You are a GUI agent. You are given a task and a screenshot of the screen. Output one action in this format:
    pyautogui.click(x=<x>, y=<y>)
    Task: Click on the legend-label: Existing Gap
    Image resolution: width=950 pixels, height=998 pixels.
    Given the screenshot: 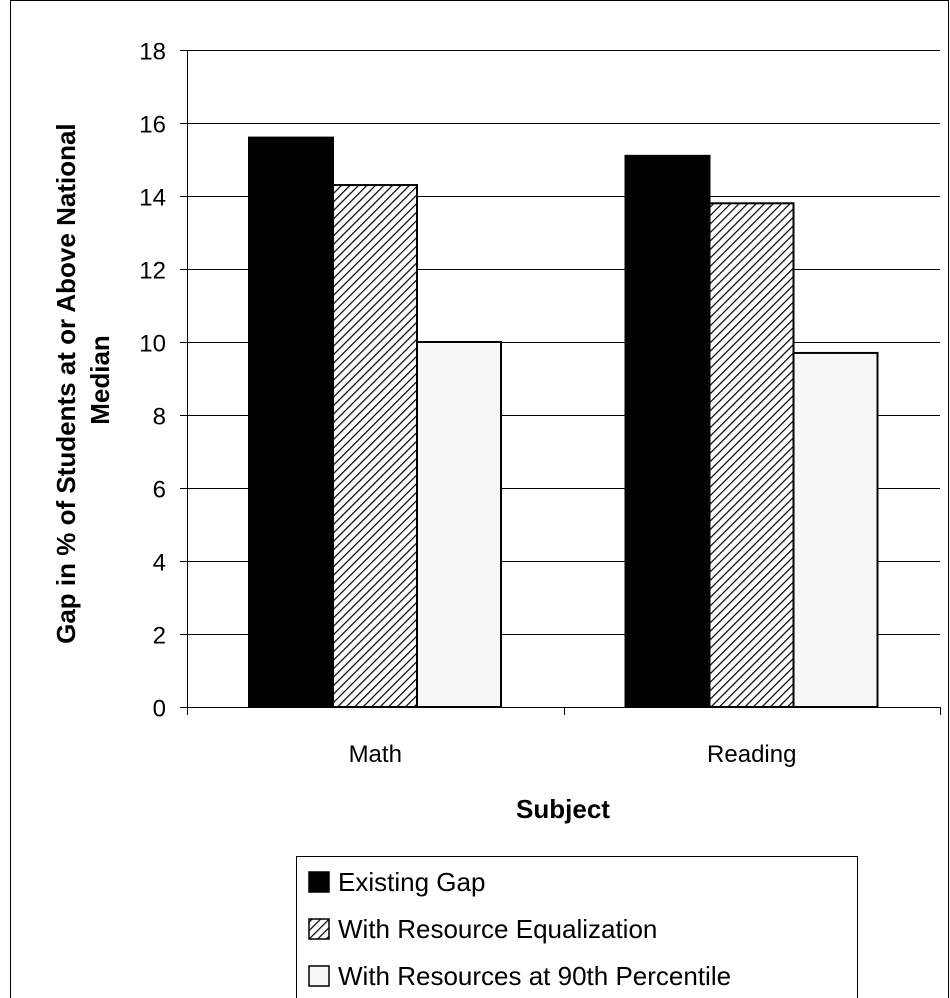 What is the action you would take?
    pyautogui.click(x=411, y=882)
    